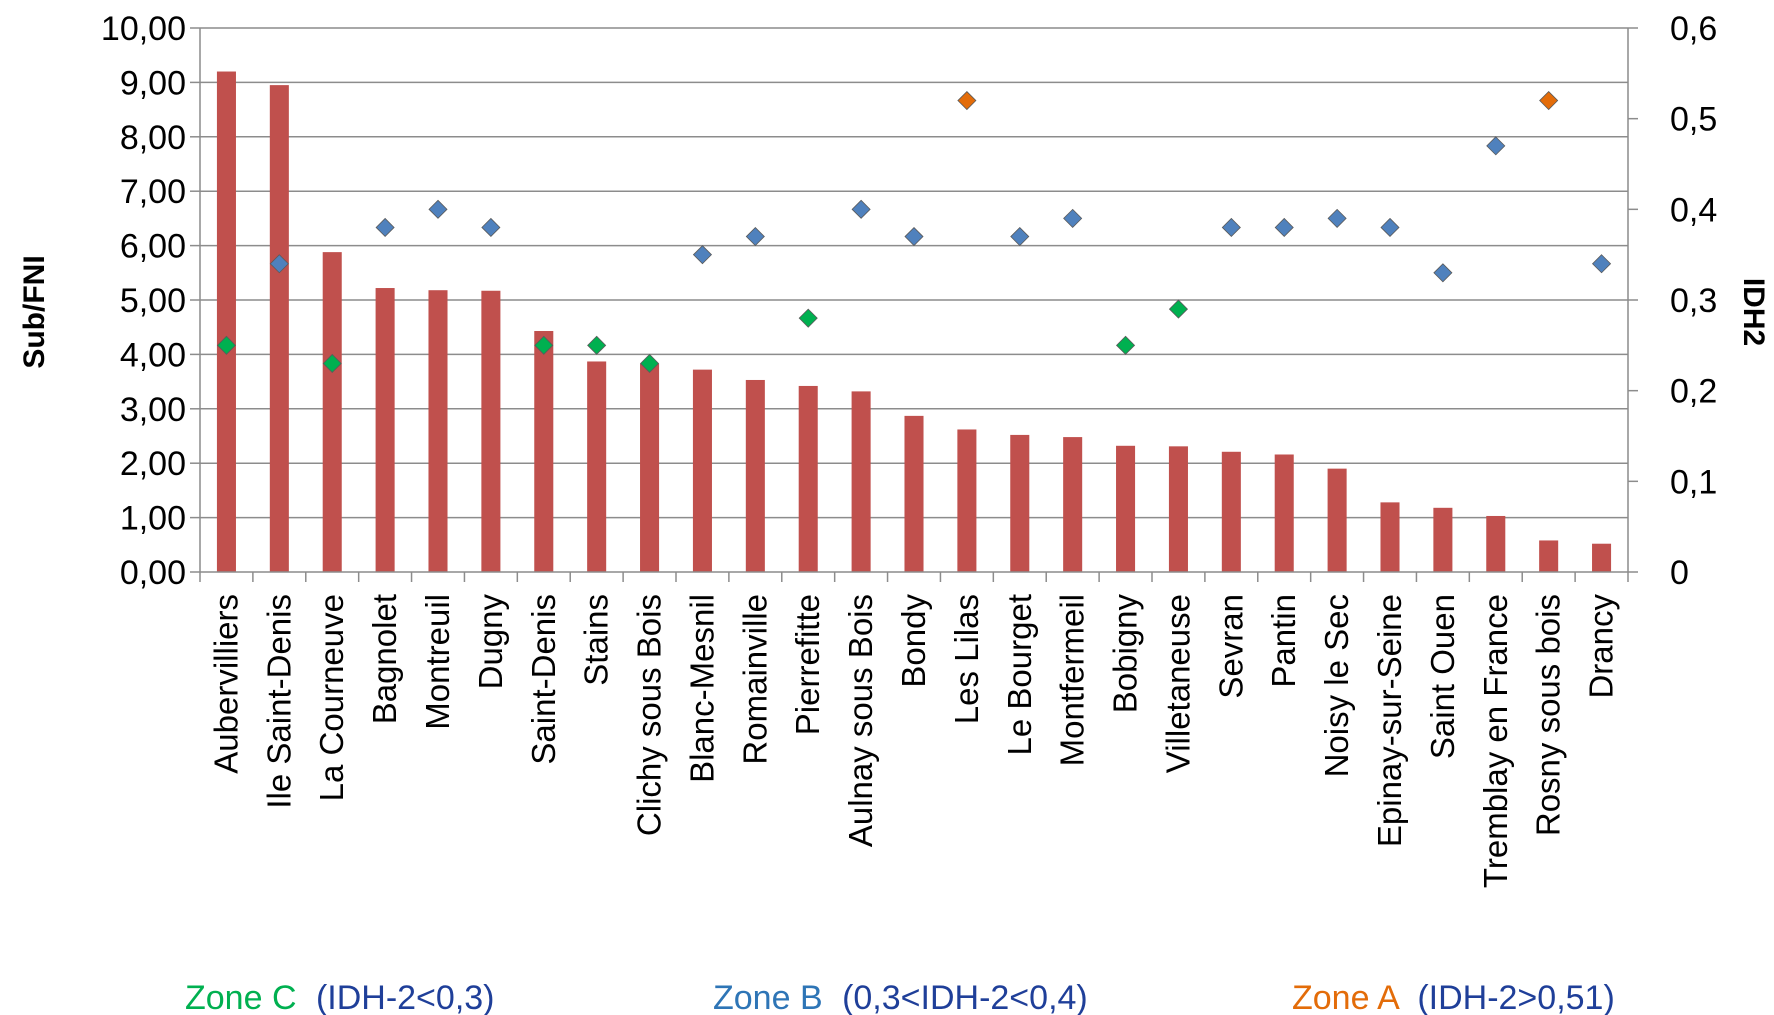  I want to click on category-label: Villetaneuse, so click(1177, 683).